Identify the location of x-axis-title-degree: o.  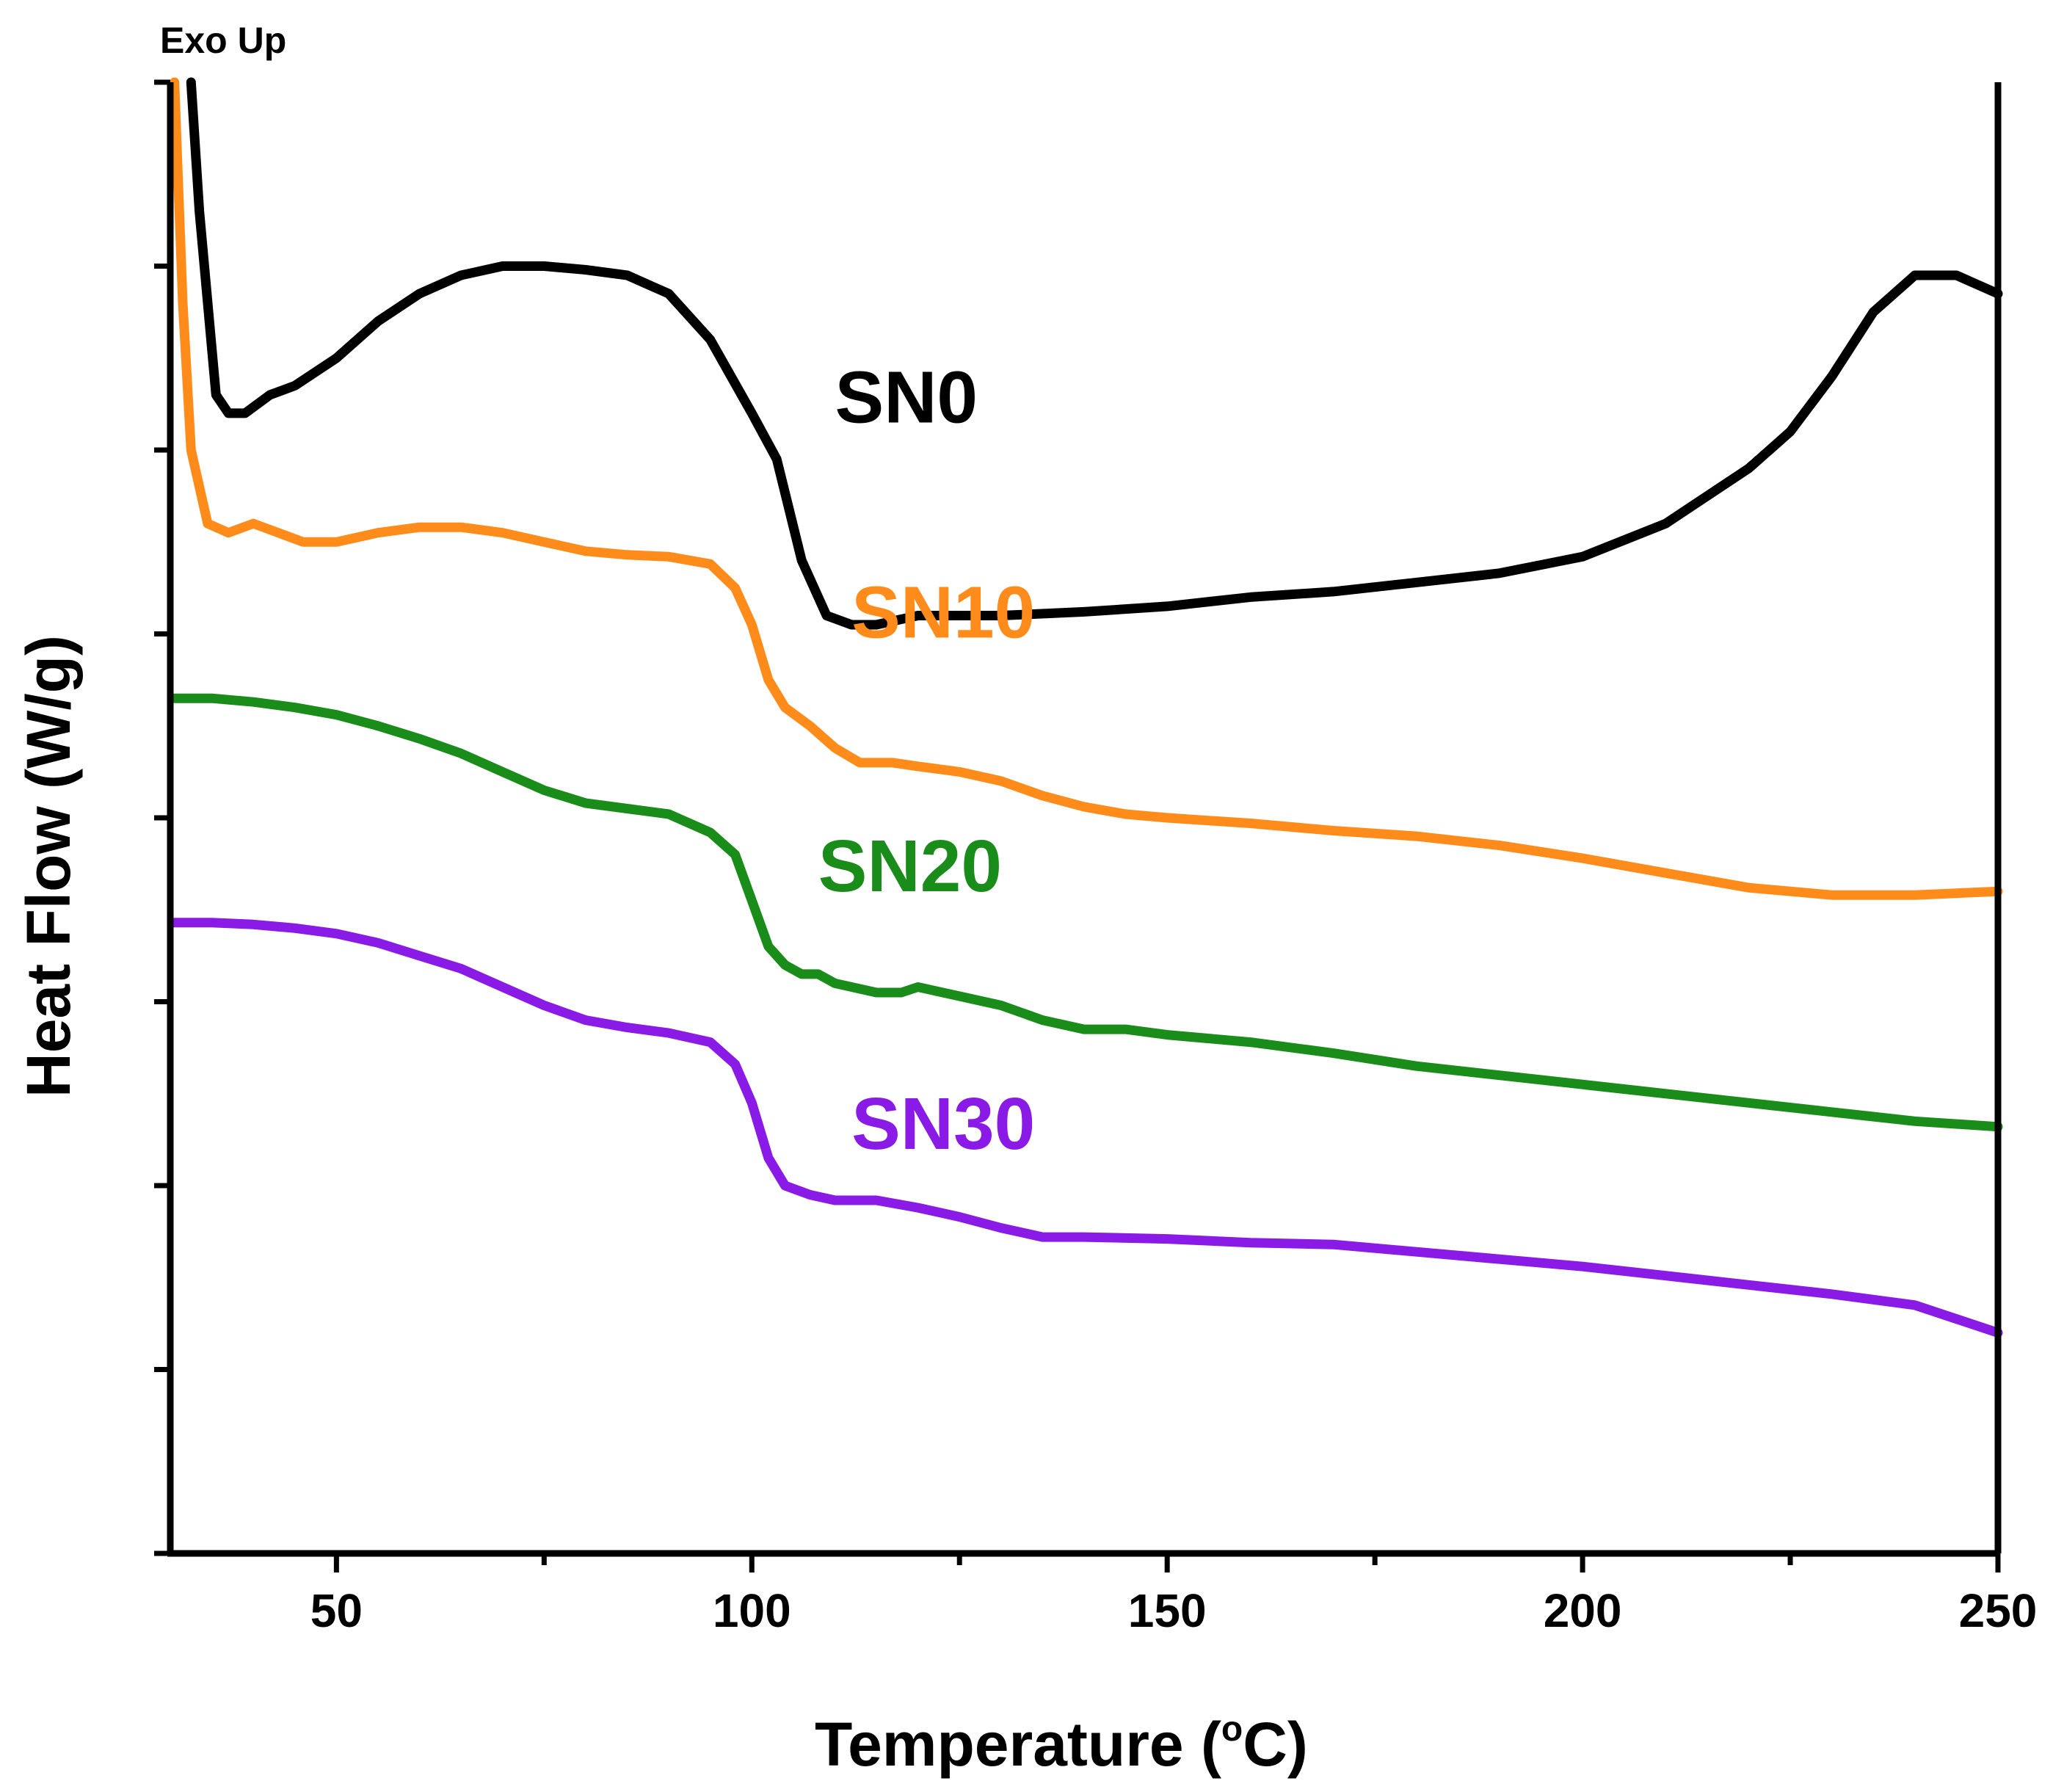
(1232, 1729).